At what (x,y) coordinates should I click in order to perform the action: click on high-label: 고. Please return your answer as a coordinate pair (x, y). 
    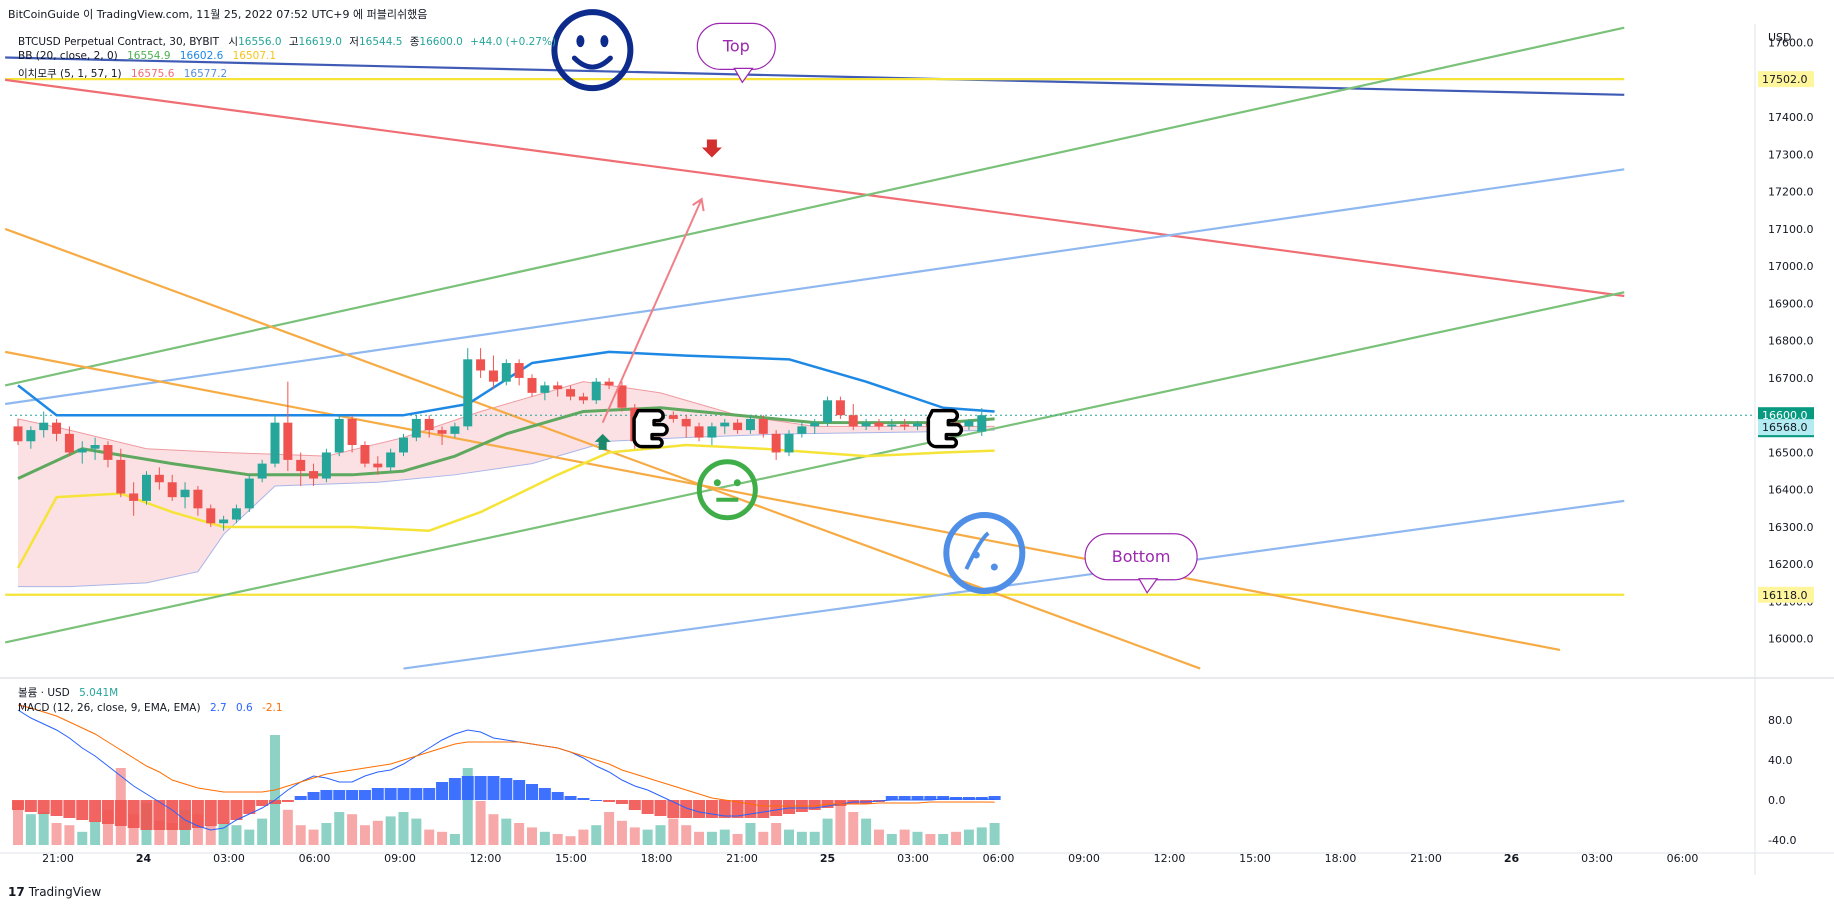
    Looking at the image, I should click on (293, 42).